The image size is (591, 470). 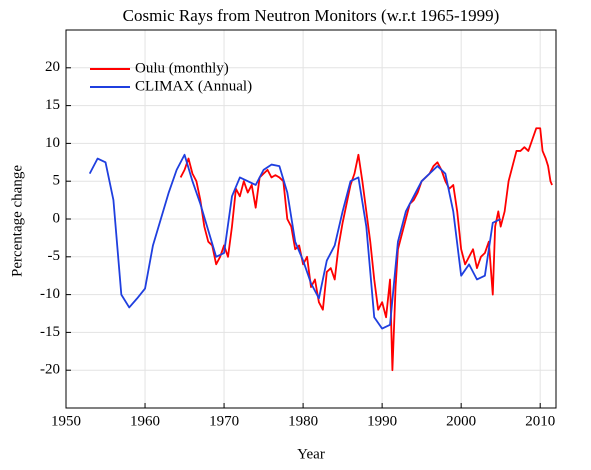 I want to click on x-tick-label: 1960, so click(x=145, y=421).